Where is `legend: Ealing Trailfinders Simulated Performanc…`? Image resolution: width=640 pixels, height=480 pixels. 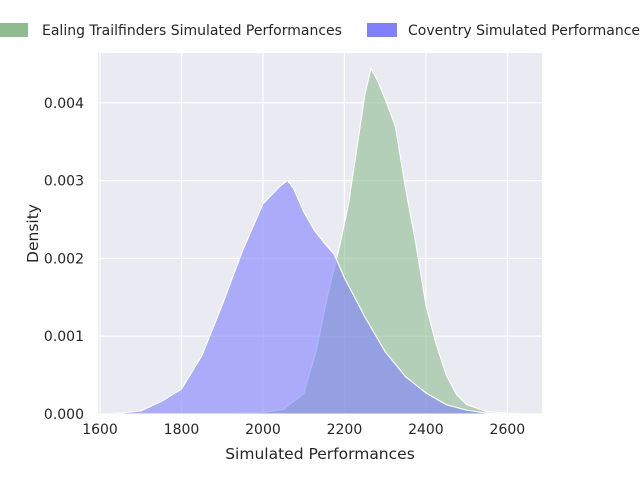
legend: Ealing Trailfinders Simulated Performanc… is located at coordinates (320, 31).